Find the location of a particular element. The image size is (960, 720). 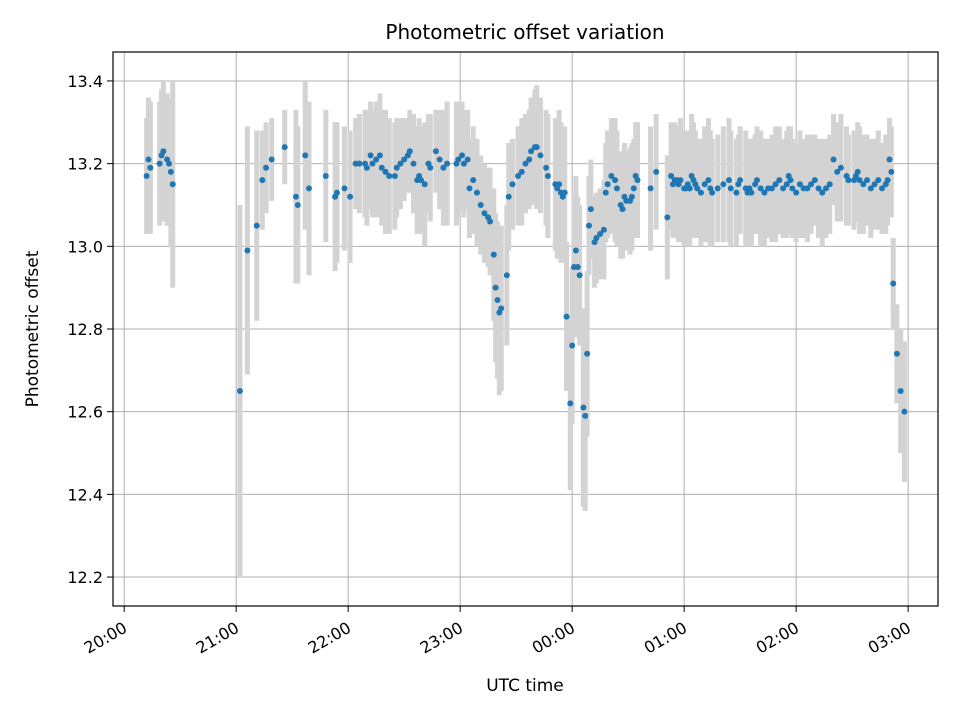

y-axis-ticks: 12.2 12.4 12.6 12.8 13.0 13.2 13.4 is located at coordinates (90, 329).